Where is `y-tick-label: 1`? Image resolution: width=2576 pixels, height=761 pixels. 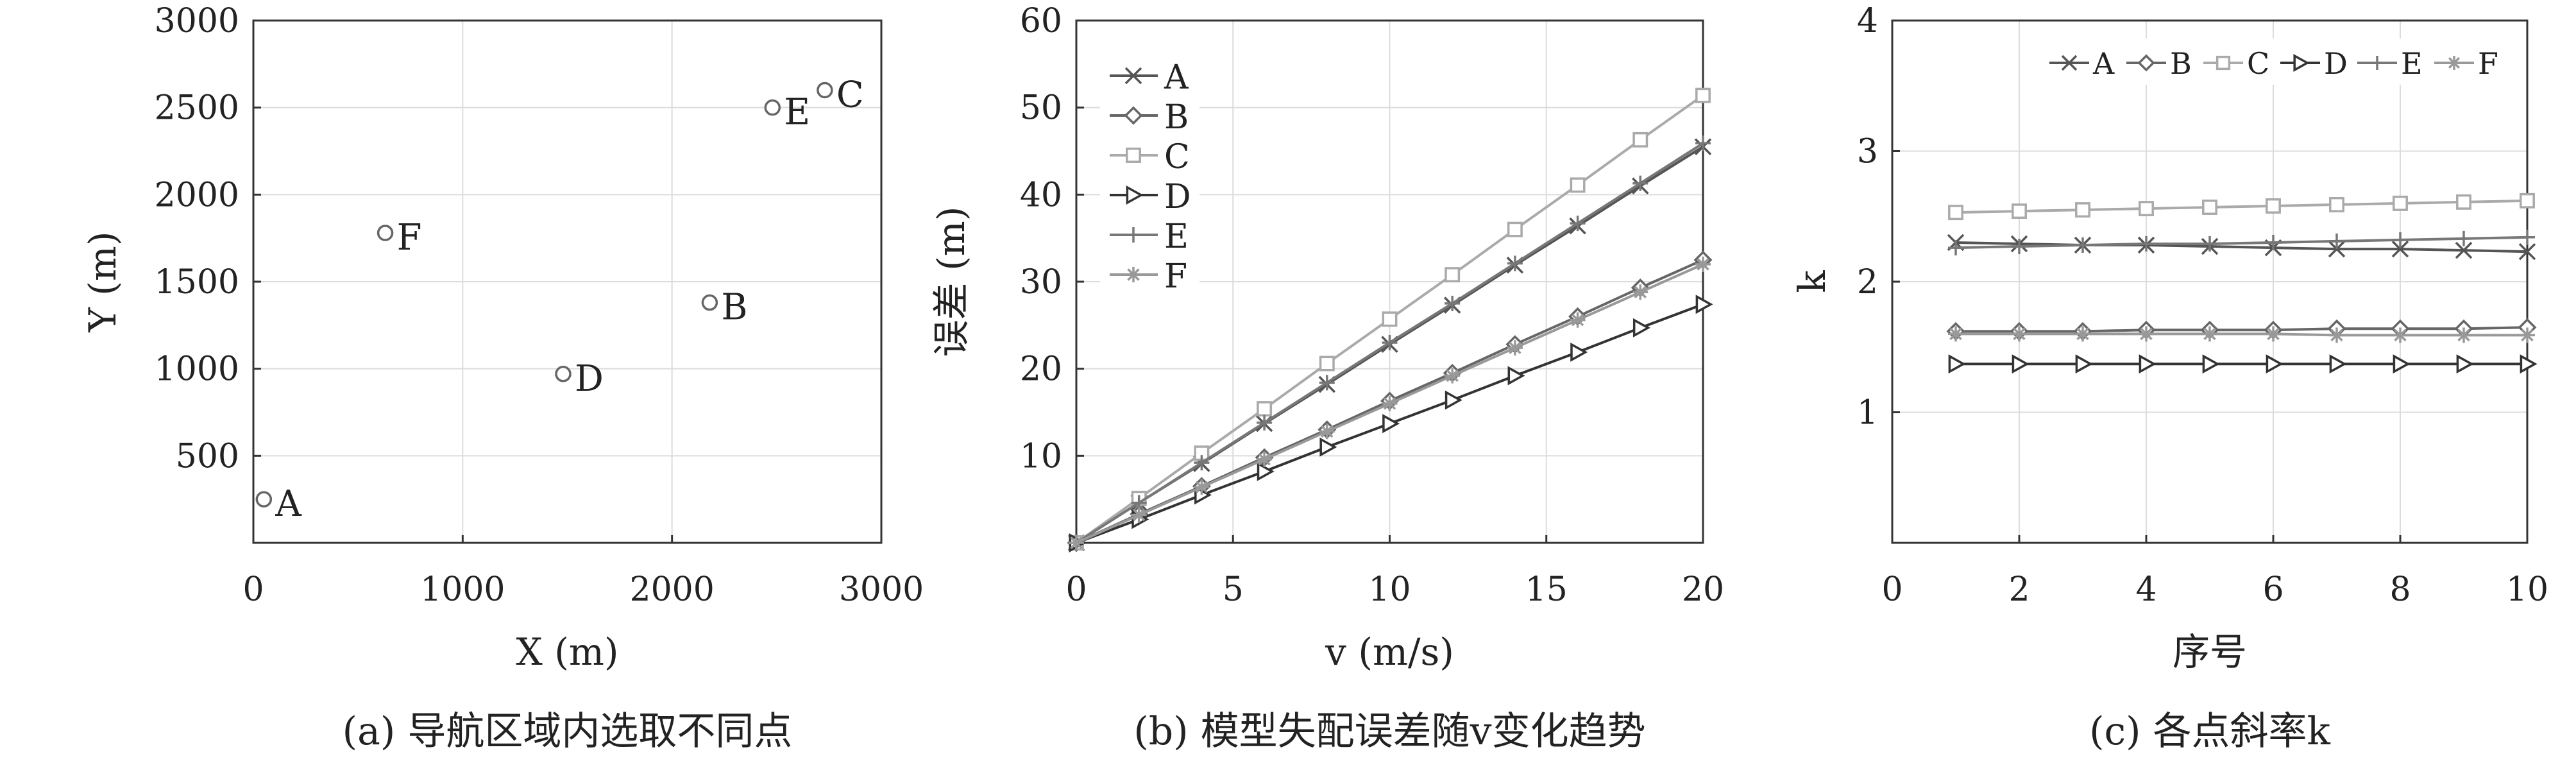 y-tick-label: 1 is located at coordinates (1867, 413).